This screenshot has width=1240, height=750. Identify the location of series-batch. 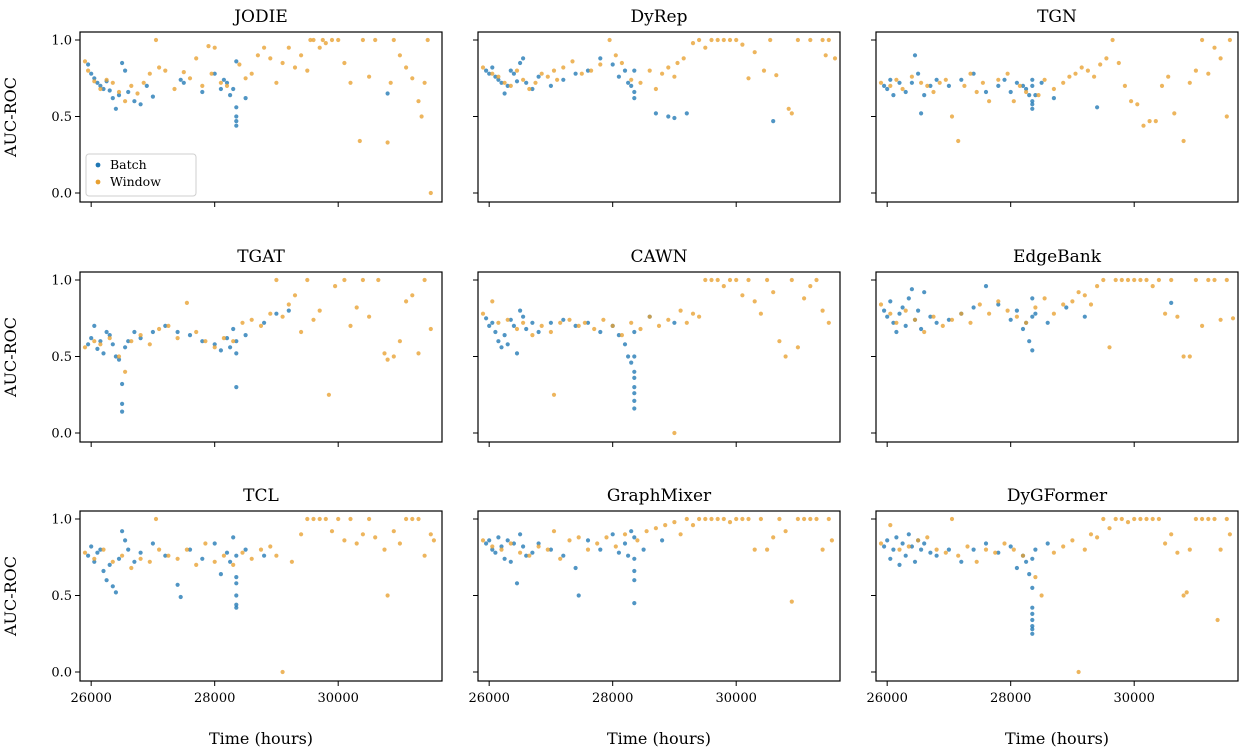
(1028, 318).